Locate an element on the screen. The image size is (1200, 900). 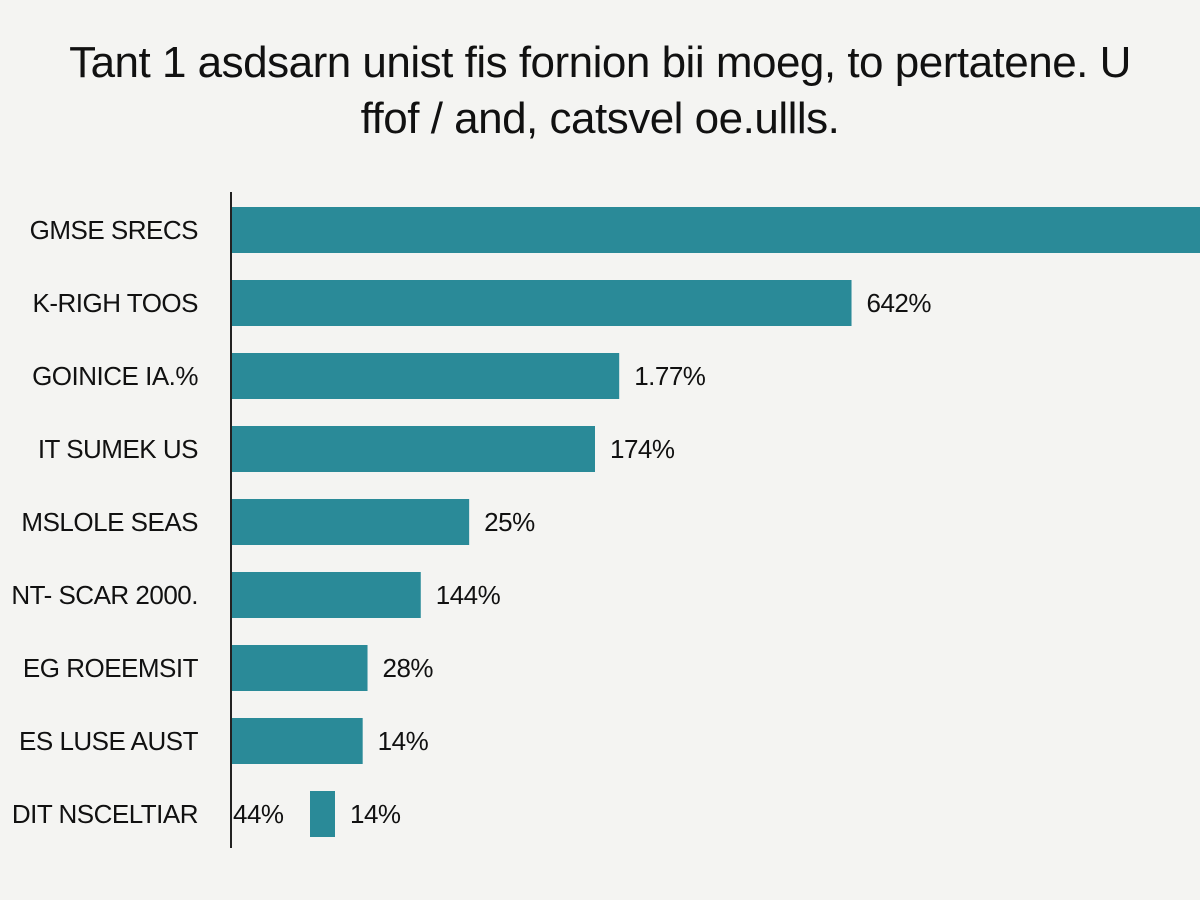
value-label: 642% is located at coordinates (899, 303).